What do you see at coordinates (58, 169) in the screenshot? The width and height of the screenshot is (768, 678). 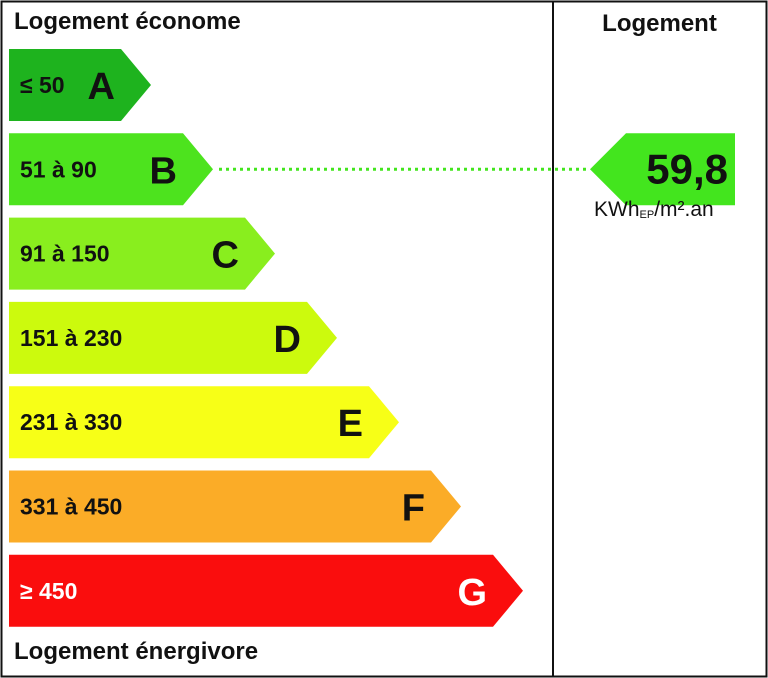 I see `range-label-b: 51 à 90` at bounding box center [58, 169].